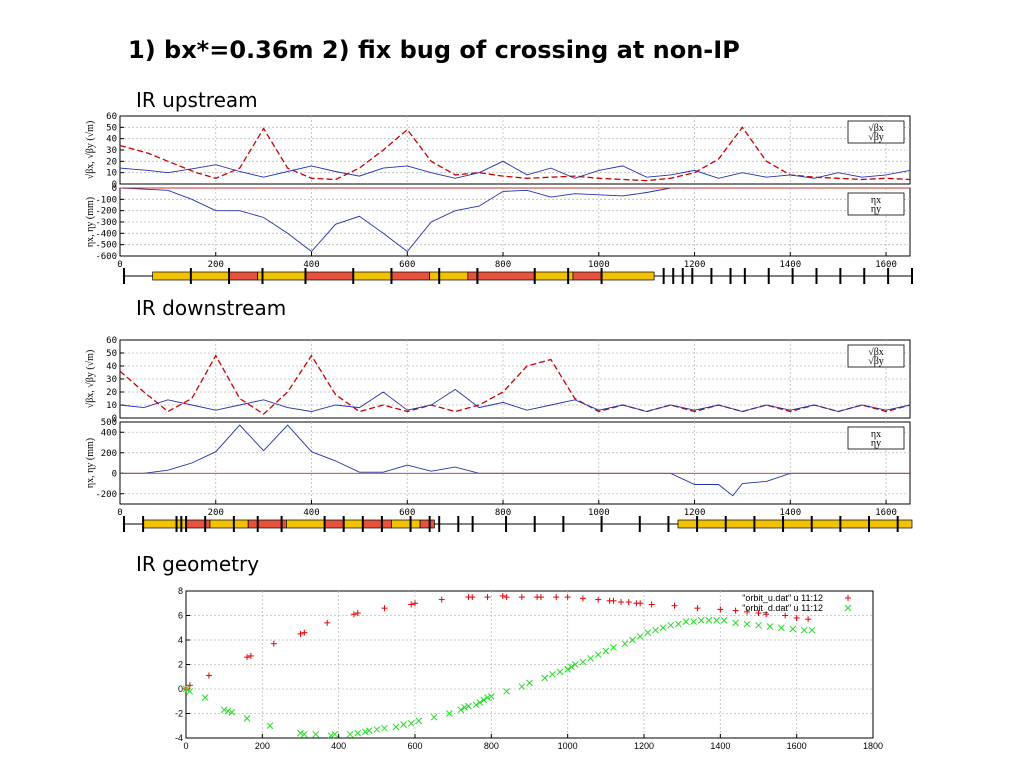 This screenshot has width=1024, height=768. Describe the element at coordinates (109, 433) in the screenshot. I see `y-tick-label: 400` at that location.